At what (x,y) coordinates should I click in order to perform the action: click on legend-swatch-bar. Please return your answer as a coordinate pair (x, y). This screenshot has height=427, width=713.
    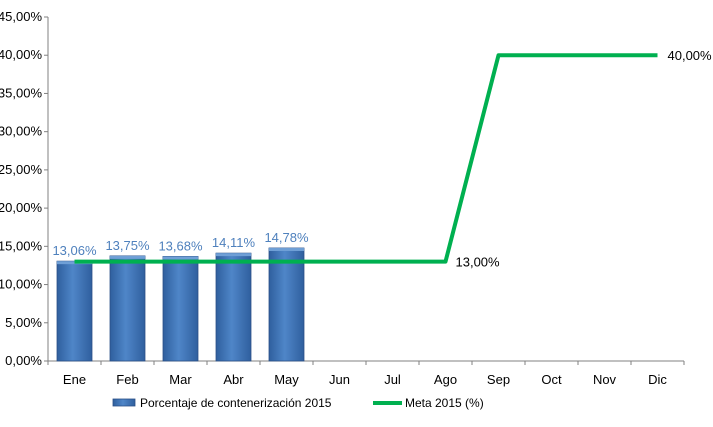
    Looking at the image, I should click on (124, 402).